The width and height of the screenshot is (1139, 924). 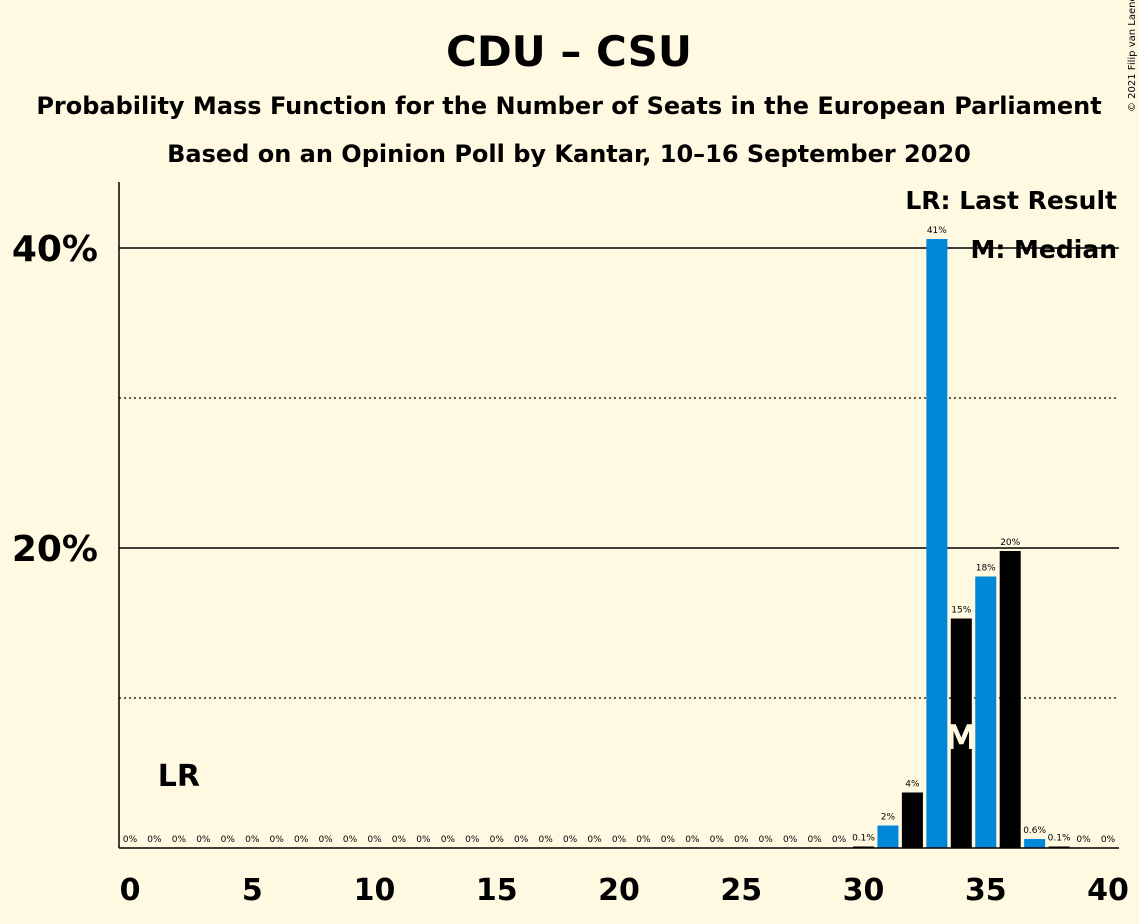 What do you see at coordinates (961, 543) in the screenshot?
I see `bars` at bounding box center [961, 543].